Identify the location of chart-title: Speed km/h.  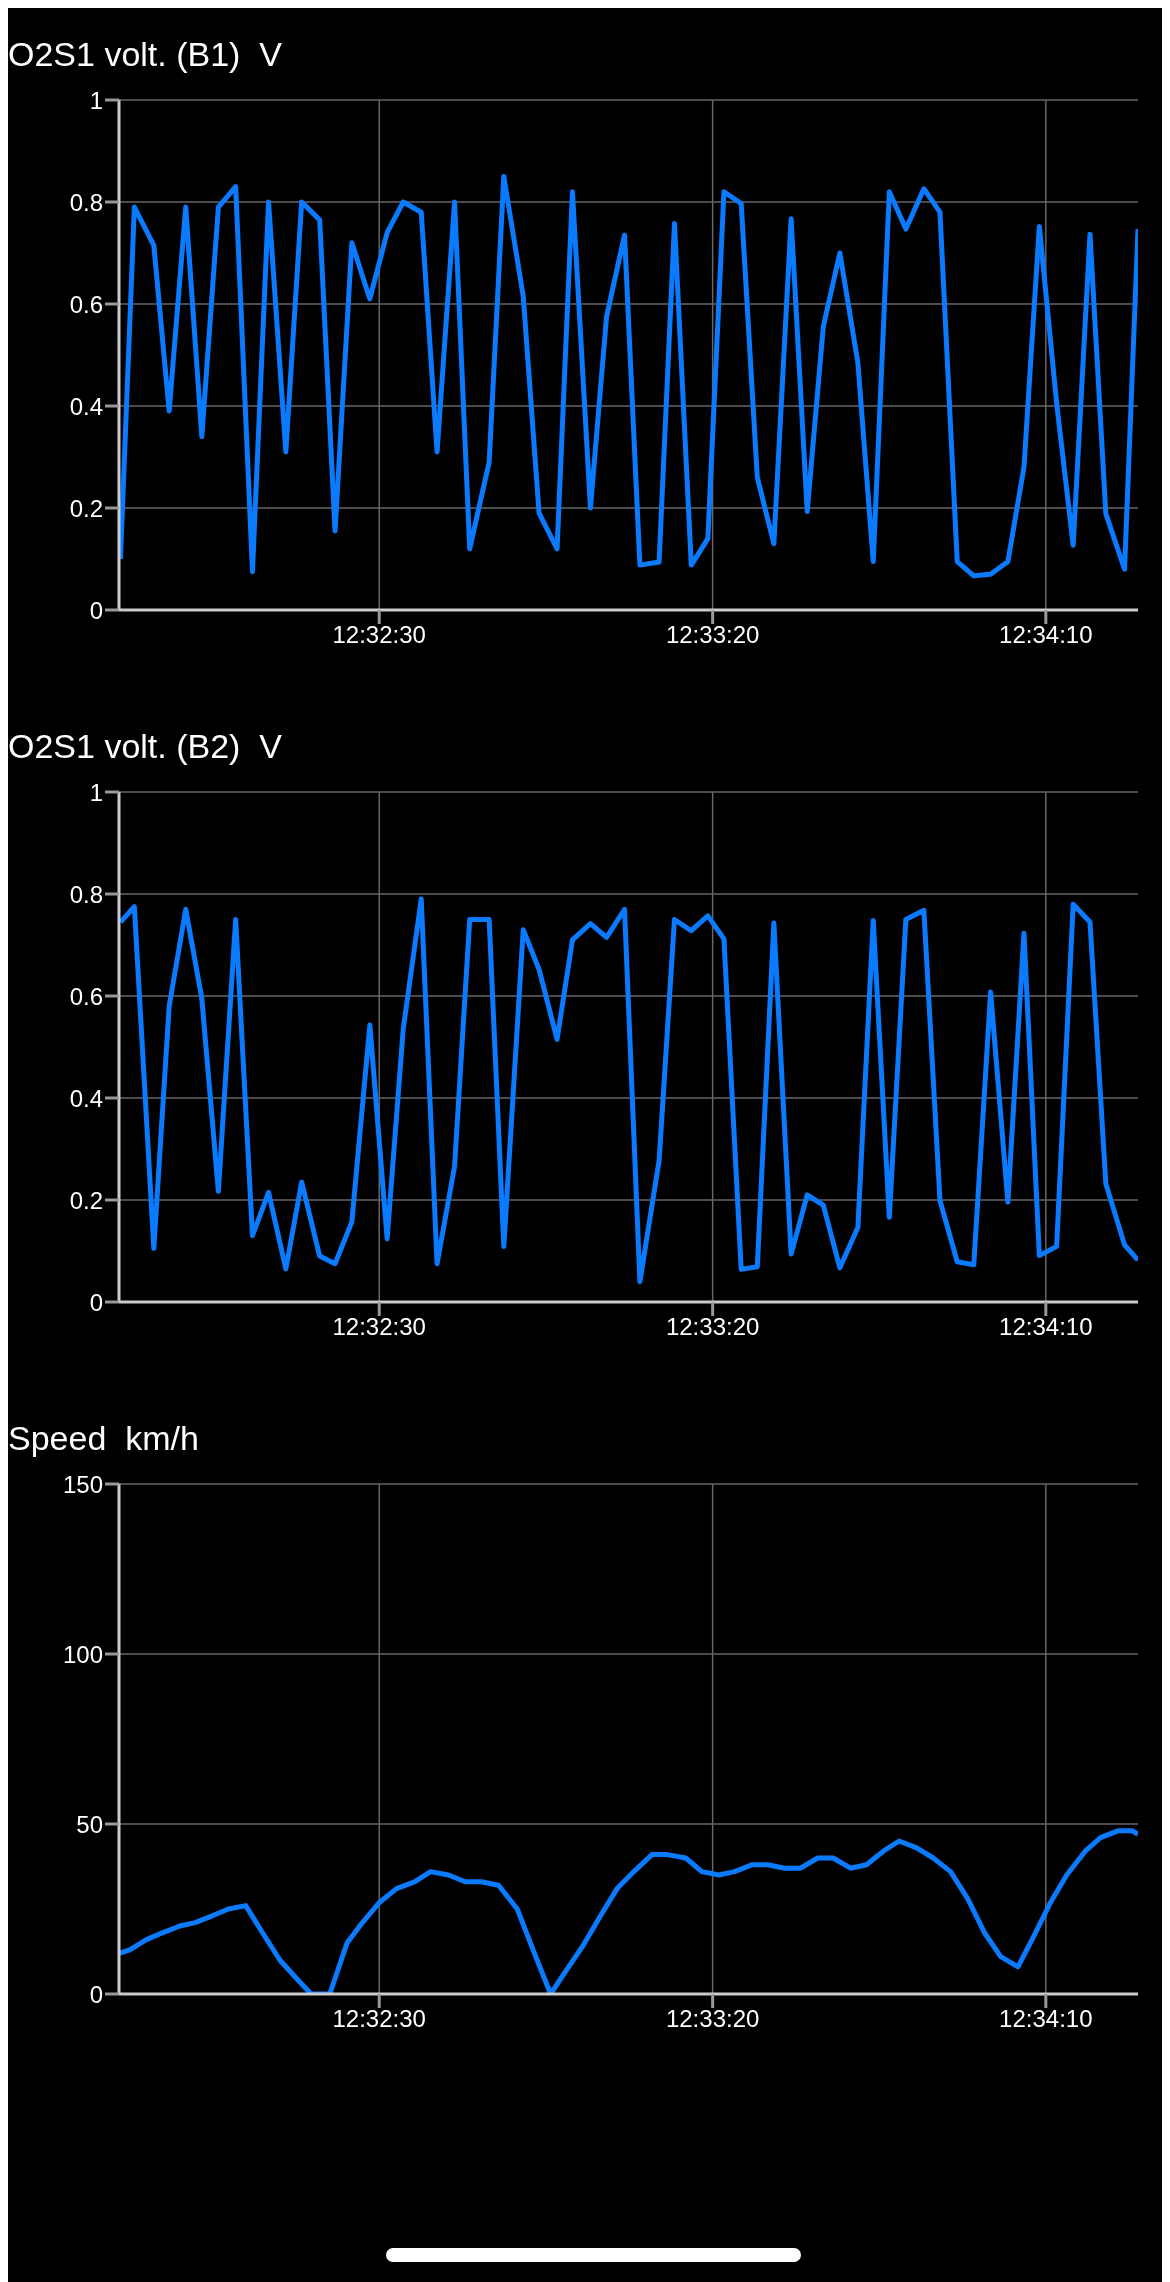
(104, 1438).